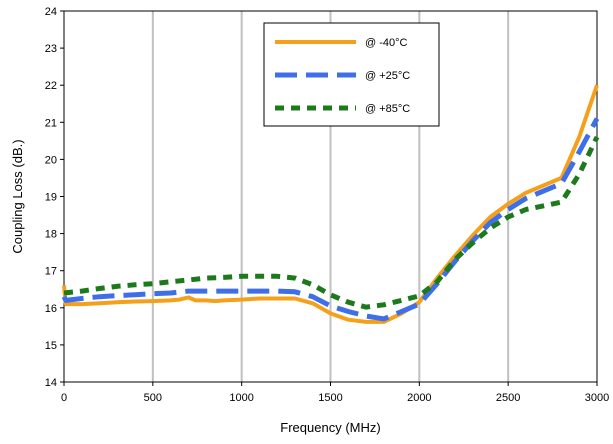 This screenshot has height=444, width=613. What do you see at coordinates (51, 123) in the screenshot?
I see `y-tick-label: 21` at bounding box center [51, 123].